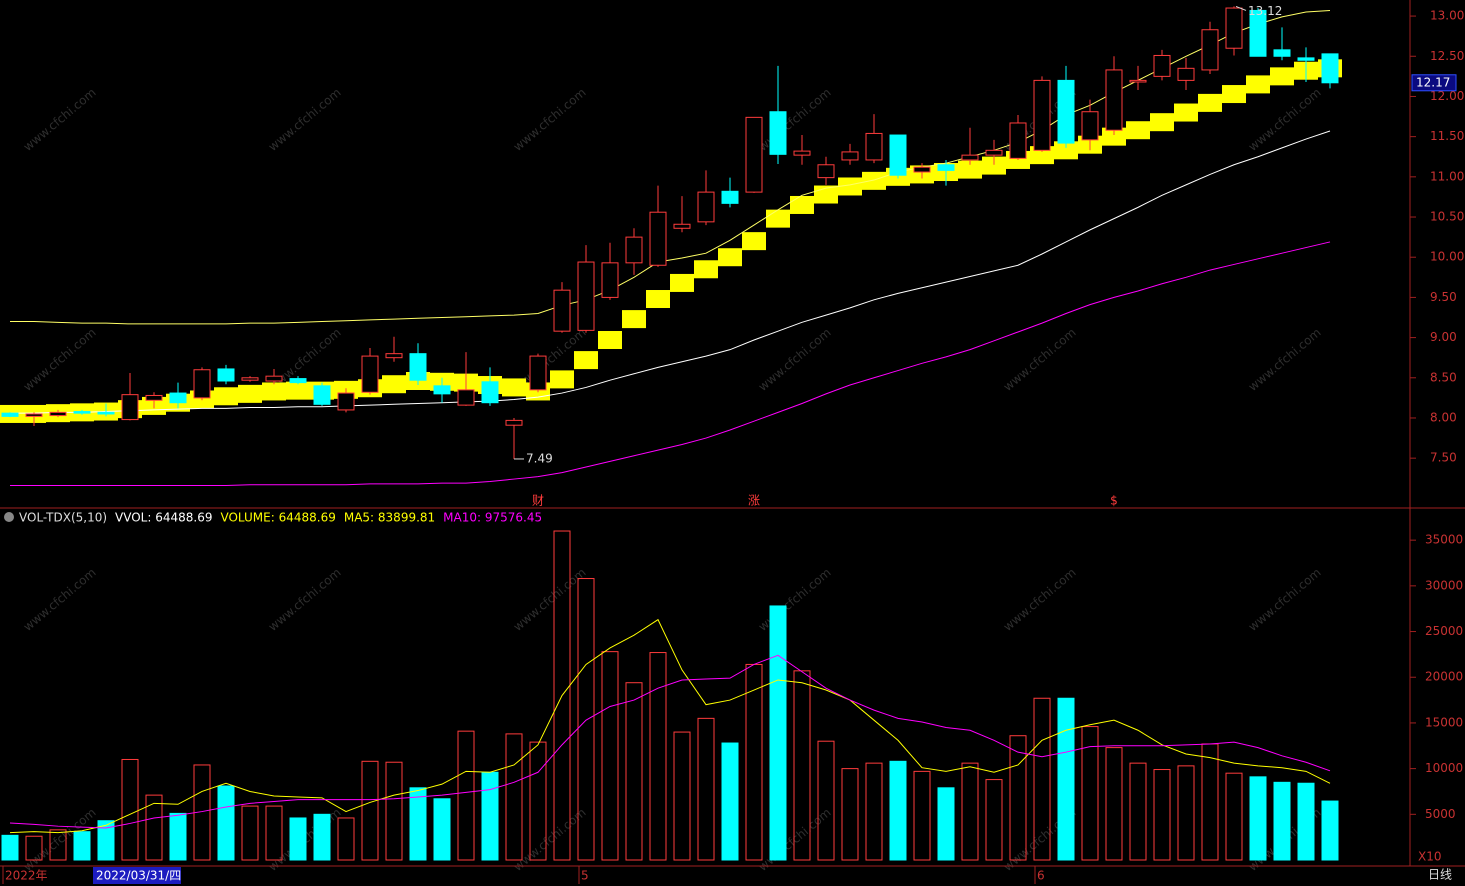  I want to click on y-tick-label: 9.50, so click(1443, 297).